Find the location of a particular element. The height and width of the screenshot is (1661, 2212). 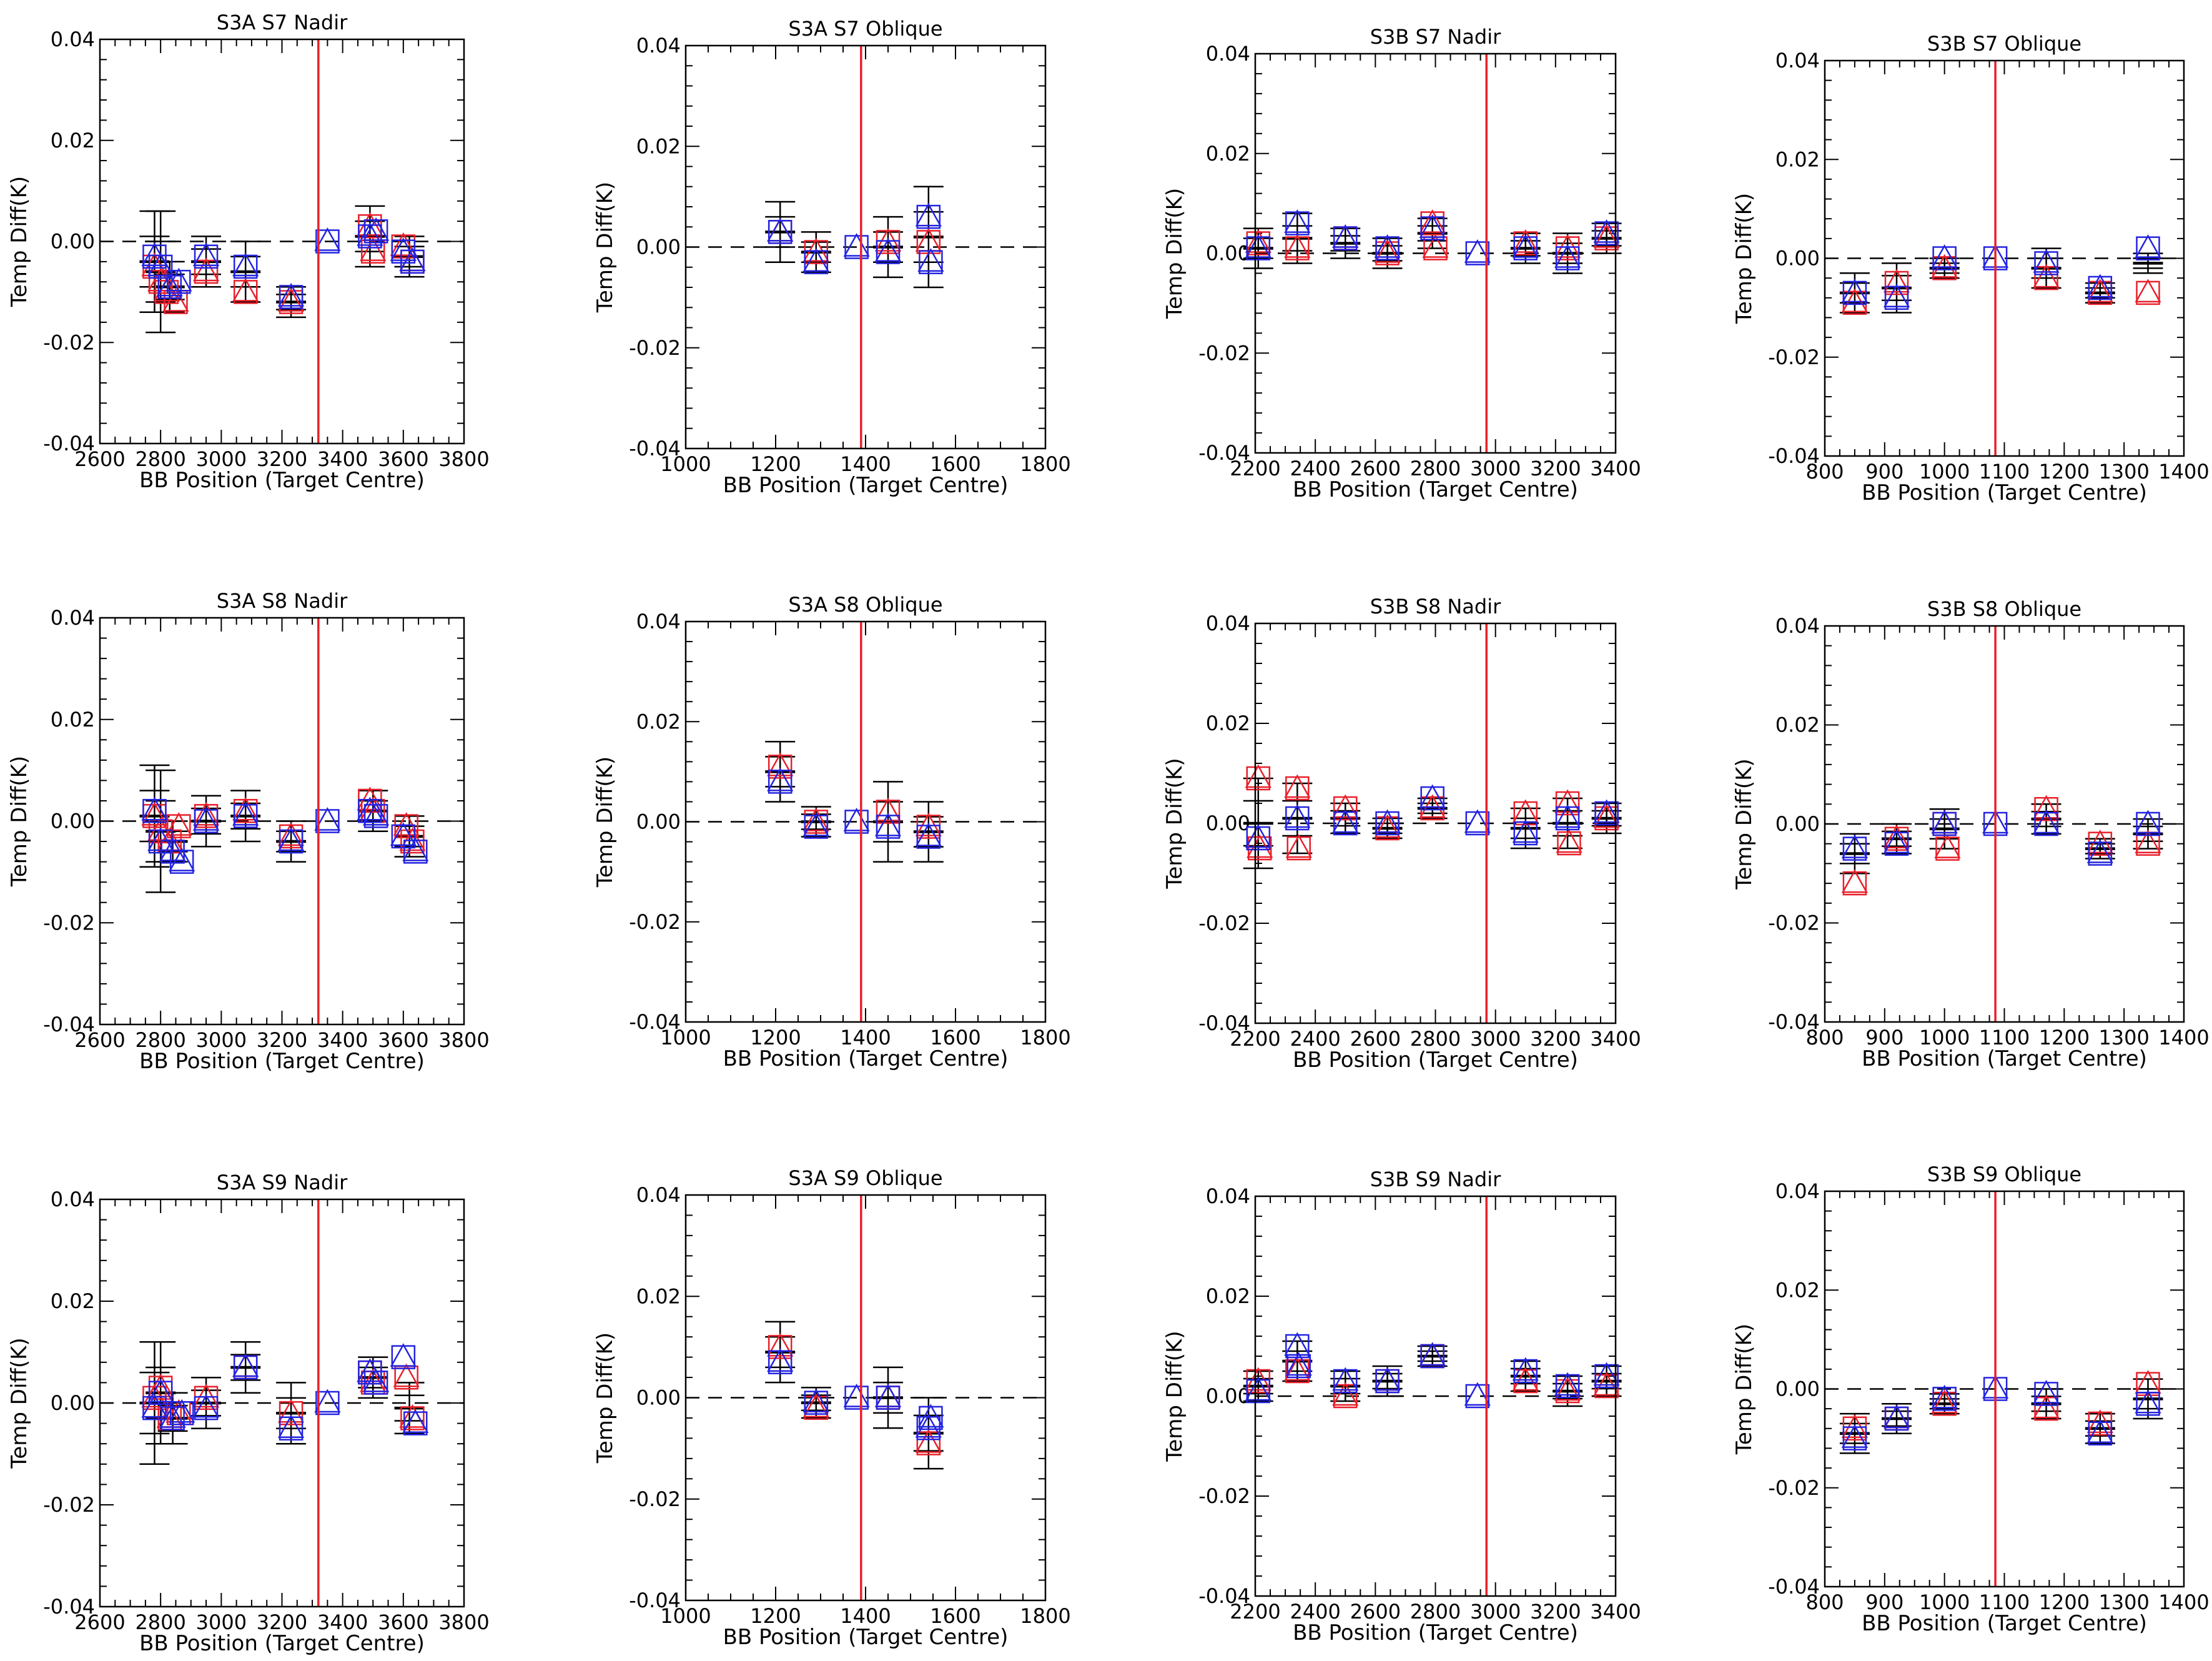

x-tick-label: 1400 is located at coordinates (865, 464).